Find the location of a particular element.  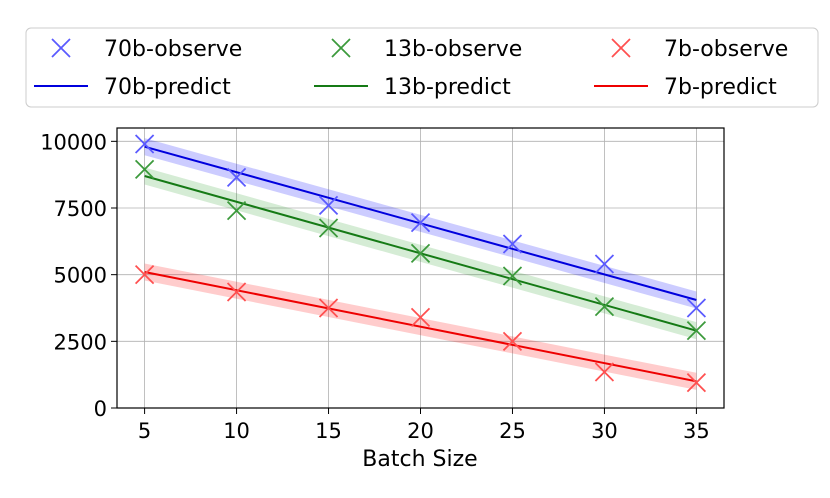

legend-x-70b-observe is located at coordinates (61, 48).